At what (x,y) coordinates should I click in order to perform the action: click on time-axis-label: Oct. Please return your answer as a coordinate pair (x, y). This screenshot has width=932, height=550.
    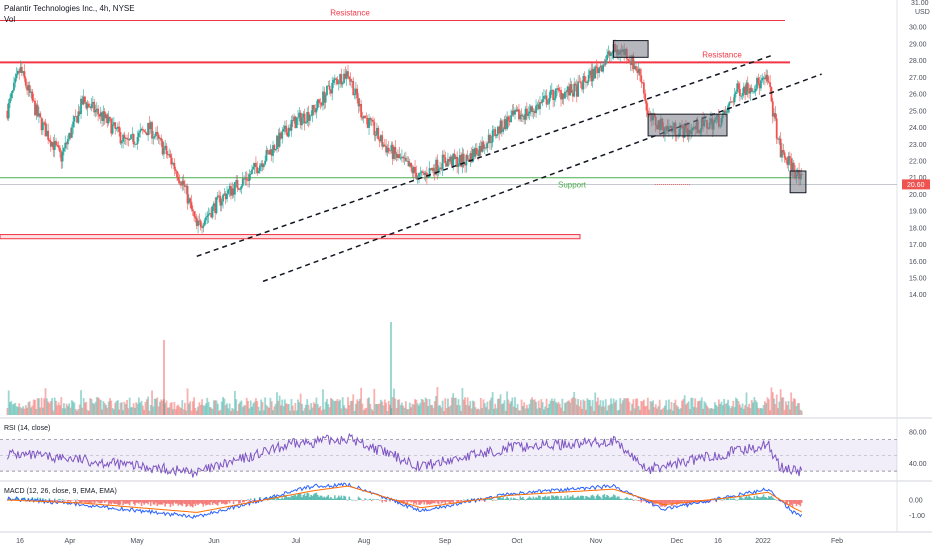
    Looking at the image, I should click on (517, 541).